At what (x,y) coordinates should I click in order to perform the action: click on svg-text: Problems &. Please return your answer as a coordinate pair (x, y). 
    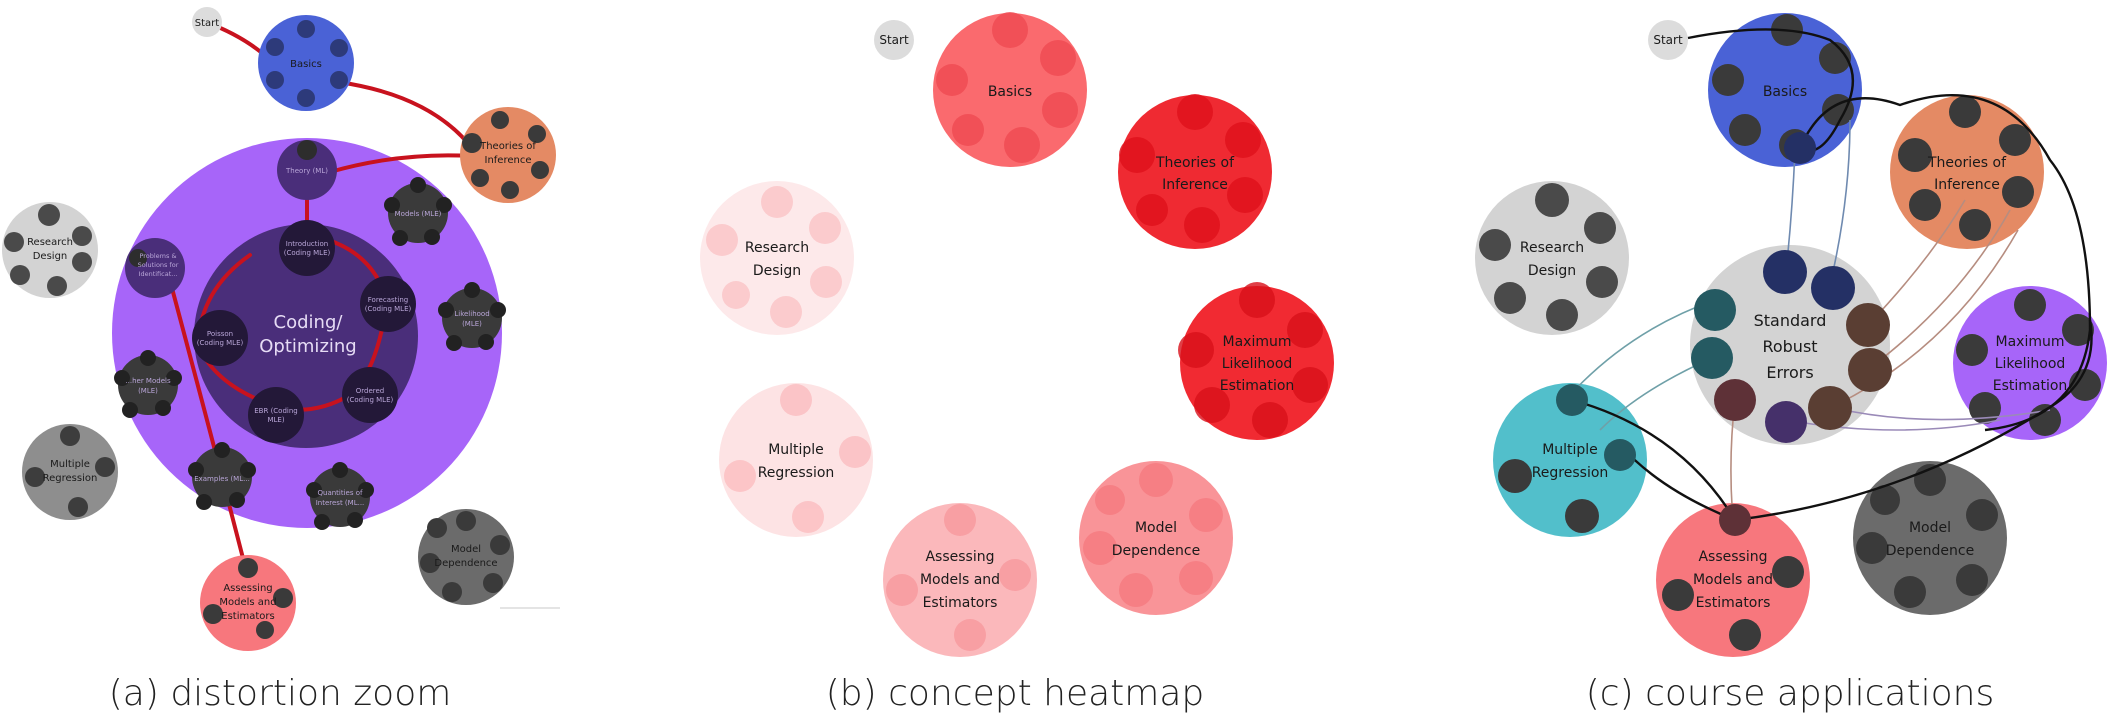
    Looking at the image, I should click on (157, 256).